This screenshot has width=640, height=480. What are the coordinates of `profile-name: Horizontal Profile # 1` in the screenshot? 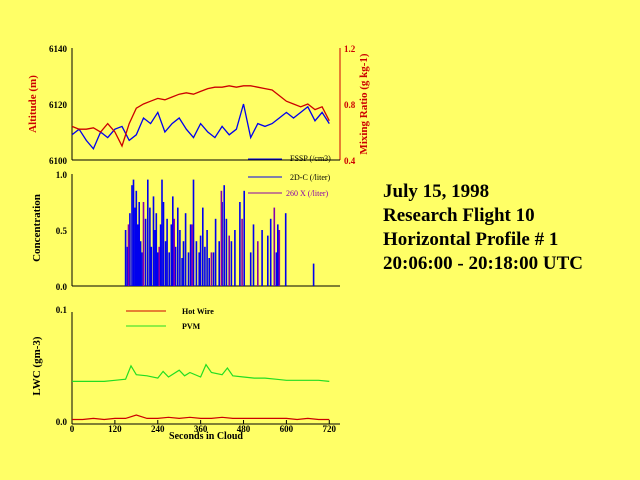 It's located at (471, 239).